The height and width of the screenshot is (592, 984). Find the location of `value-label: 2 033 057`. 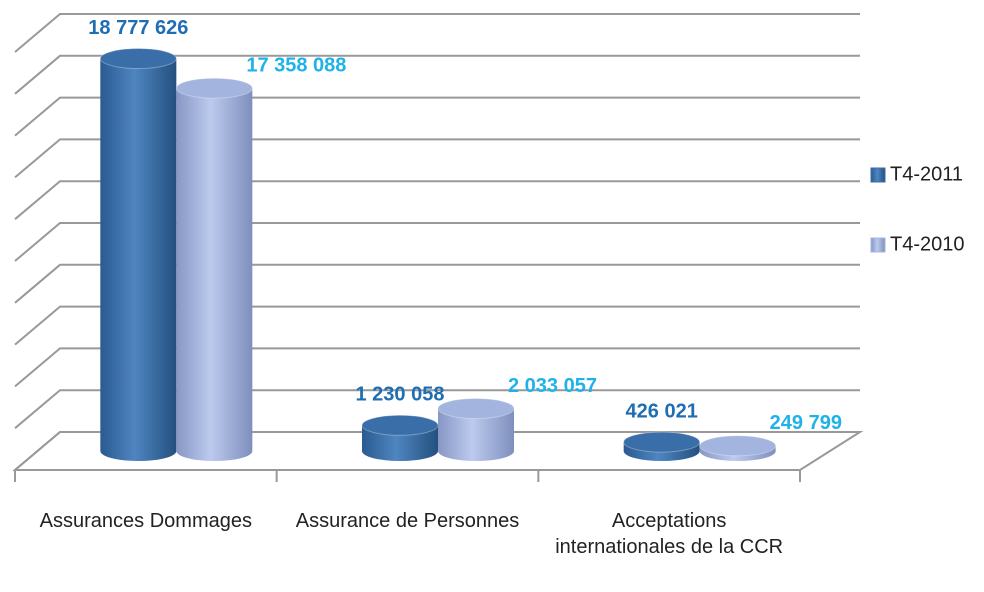

value-label: 2 033 057 is located at coordinates (552, 386).